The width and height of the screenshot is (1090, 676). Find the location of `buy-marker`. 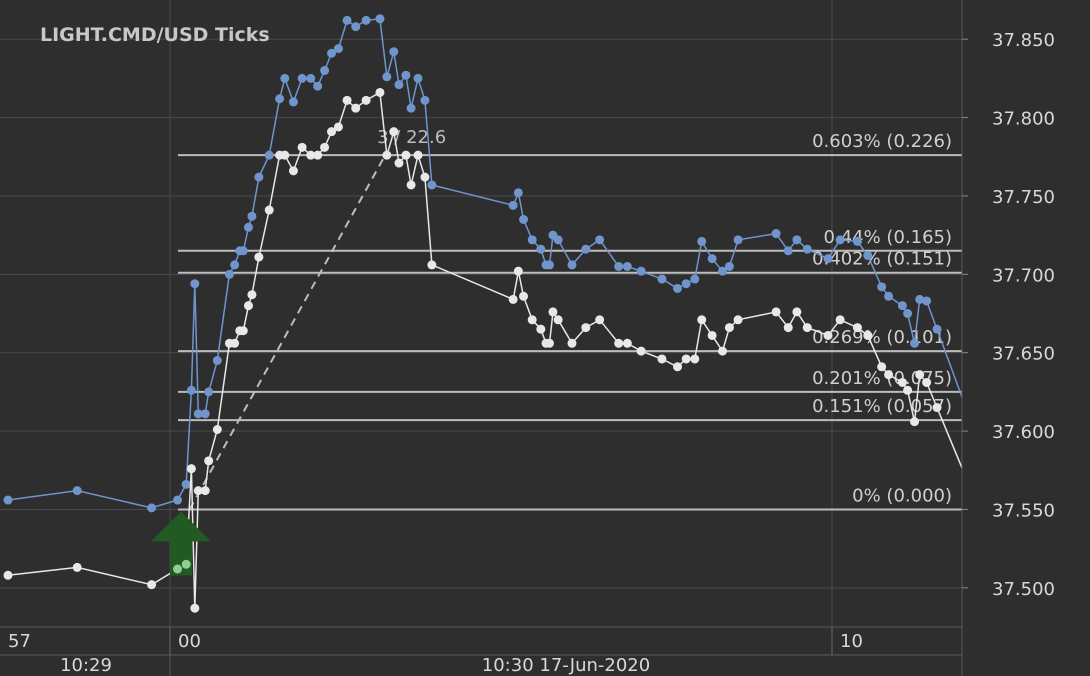

buy-marker is located at coordinates (181, 543).